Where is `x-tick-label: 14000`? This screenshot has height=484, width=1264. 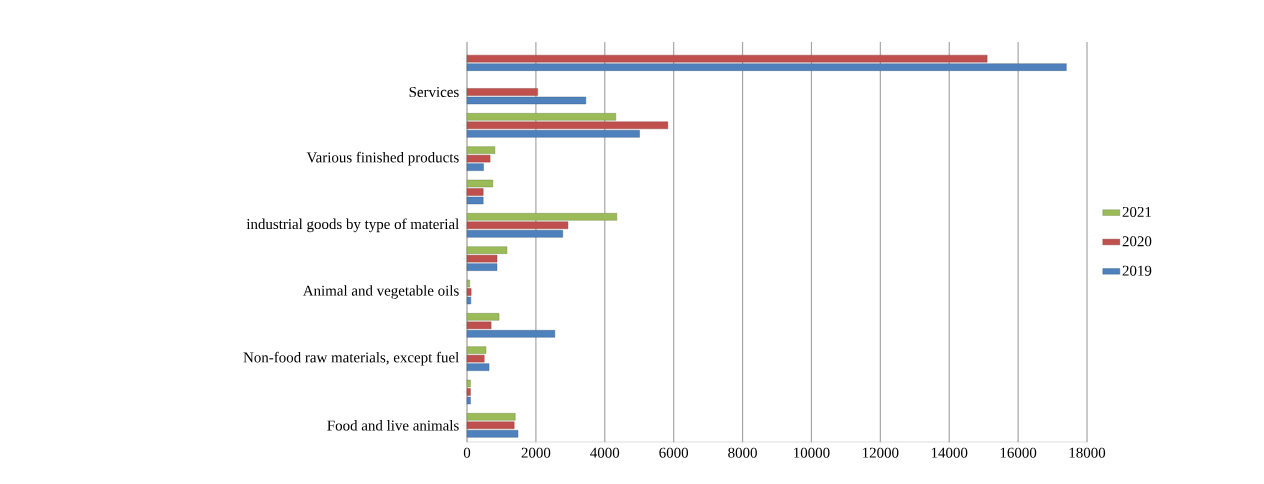
x-tick-label: 14000 is located at coordinates (949, 452).